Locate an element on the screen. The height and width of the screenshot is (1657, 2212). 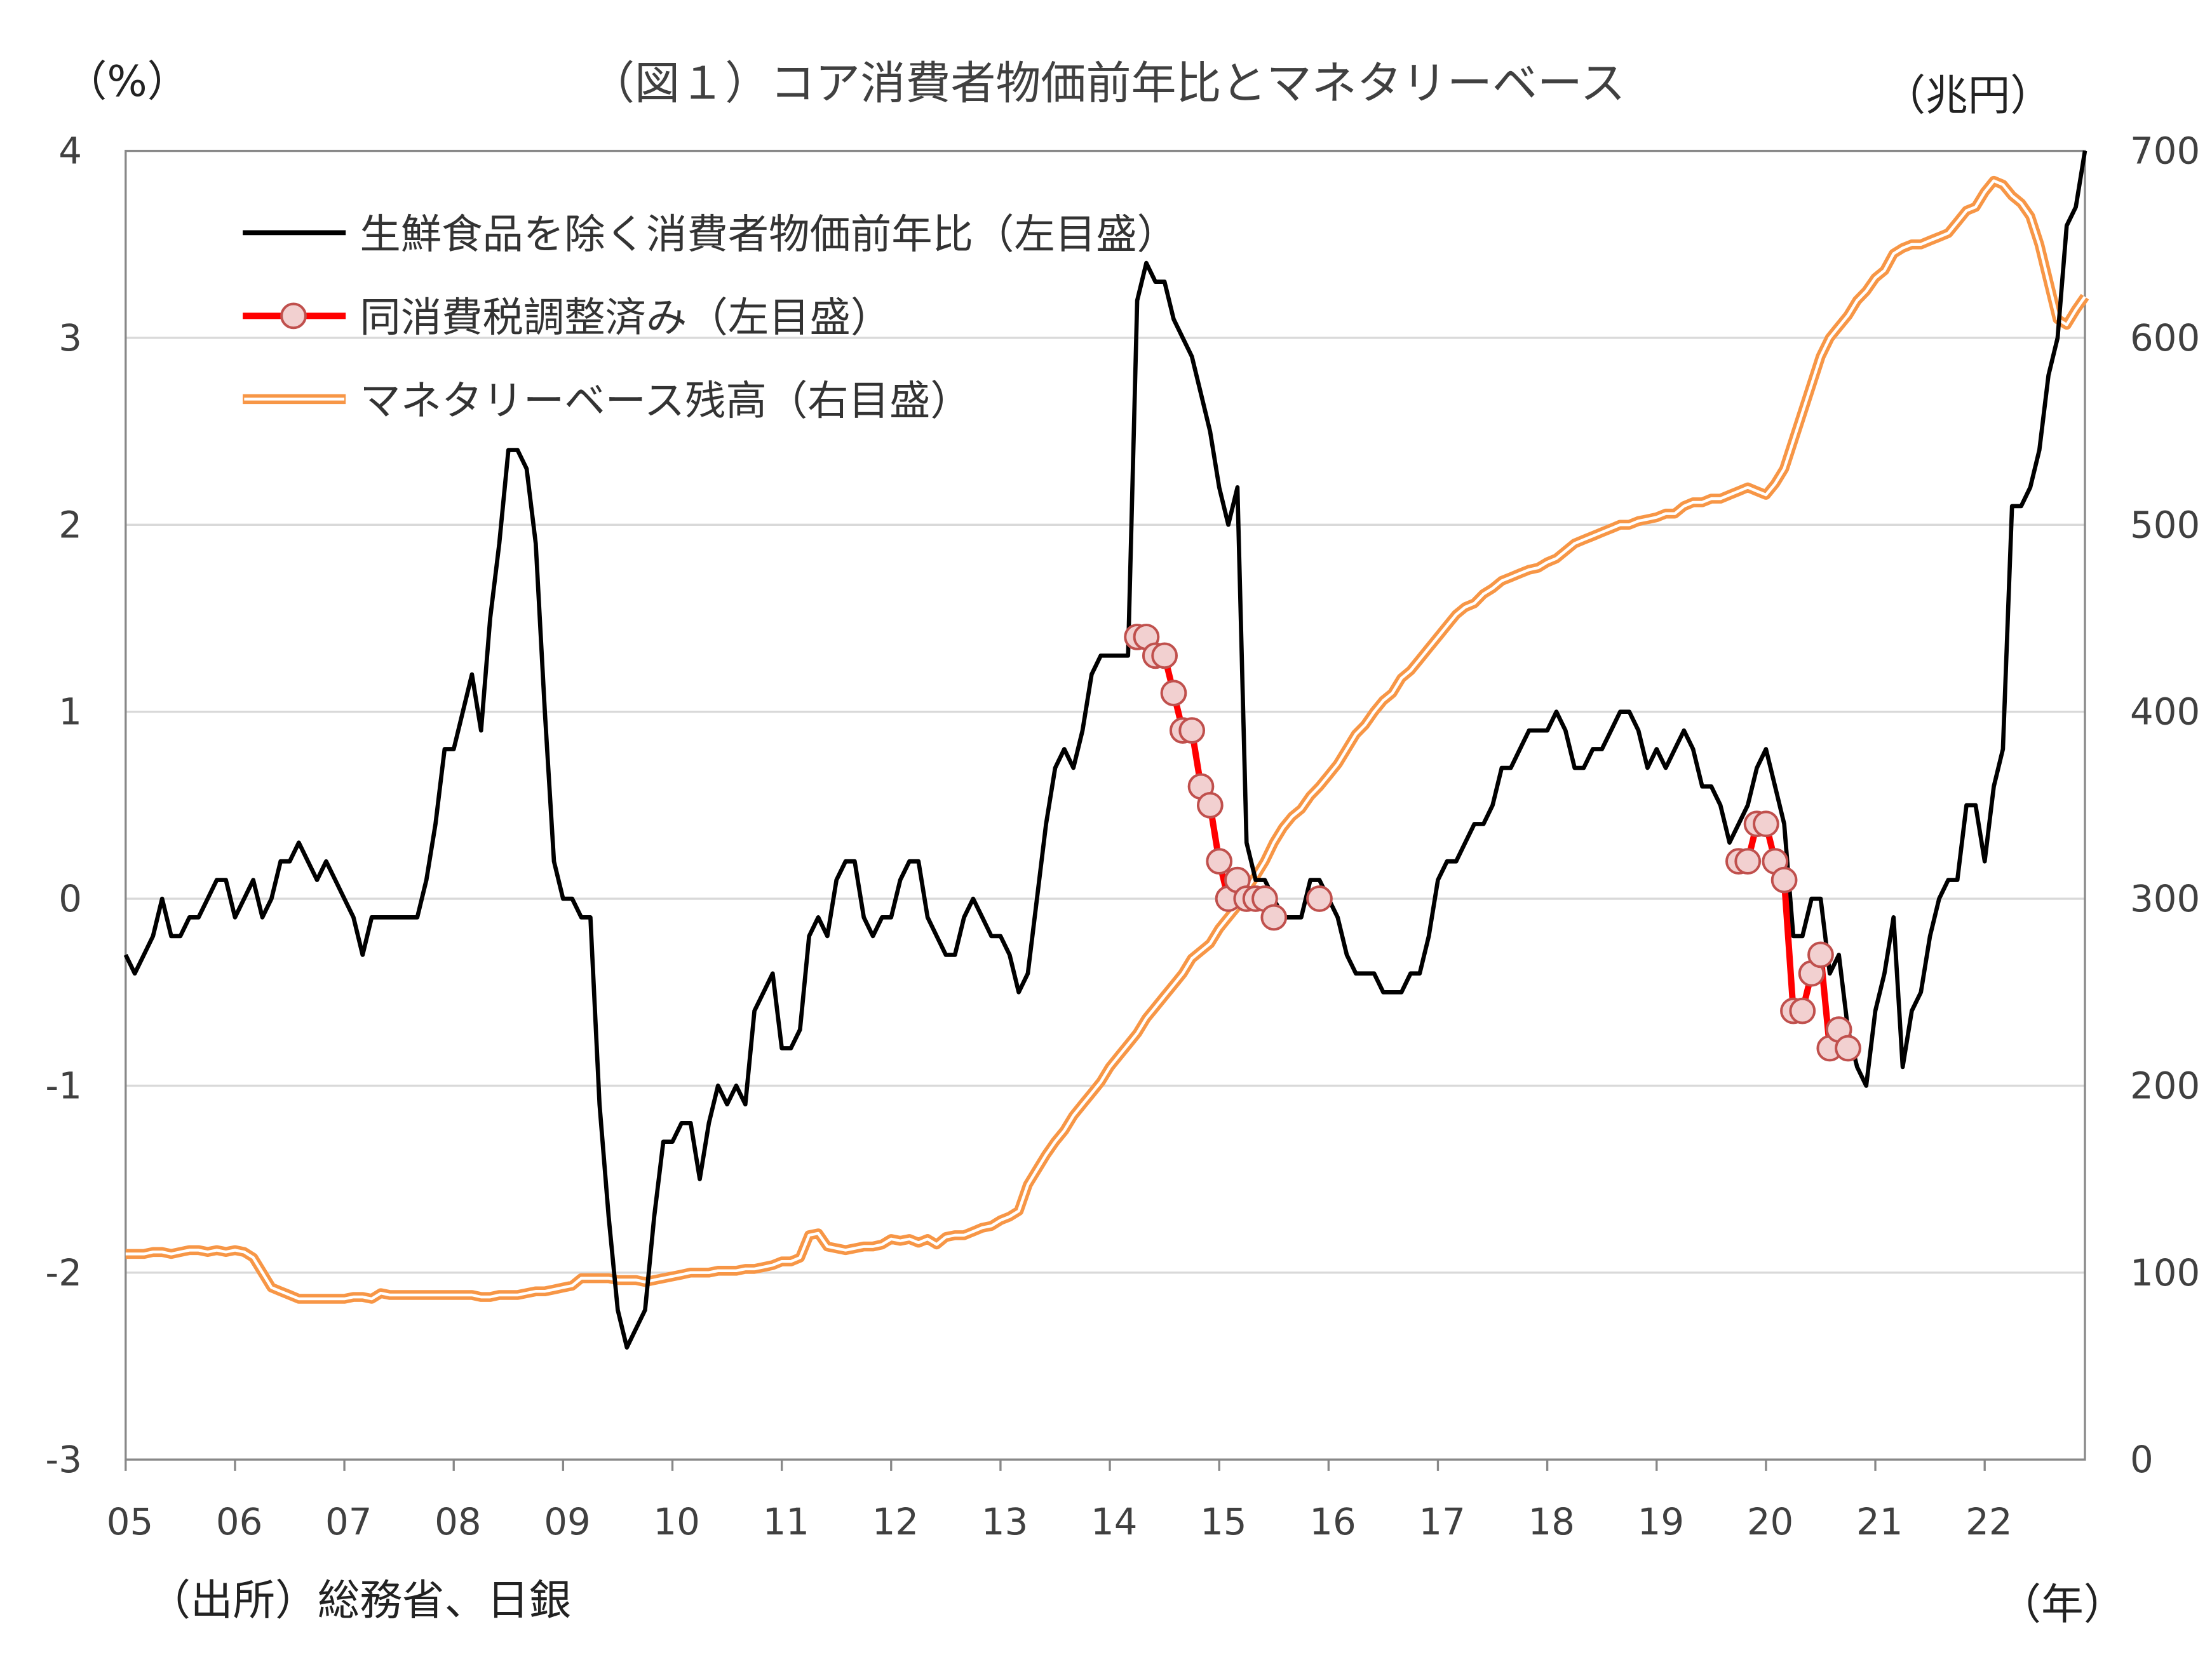
legend-item-tax-adjusted: 同消費税調整済み（左目盛） is located at coordinates (567, 318).